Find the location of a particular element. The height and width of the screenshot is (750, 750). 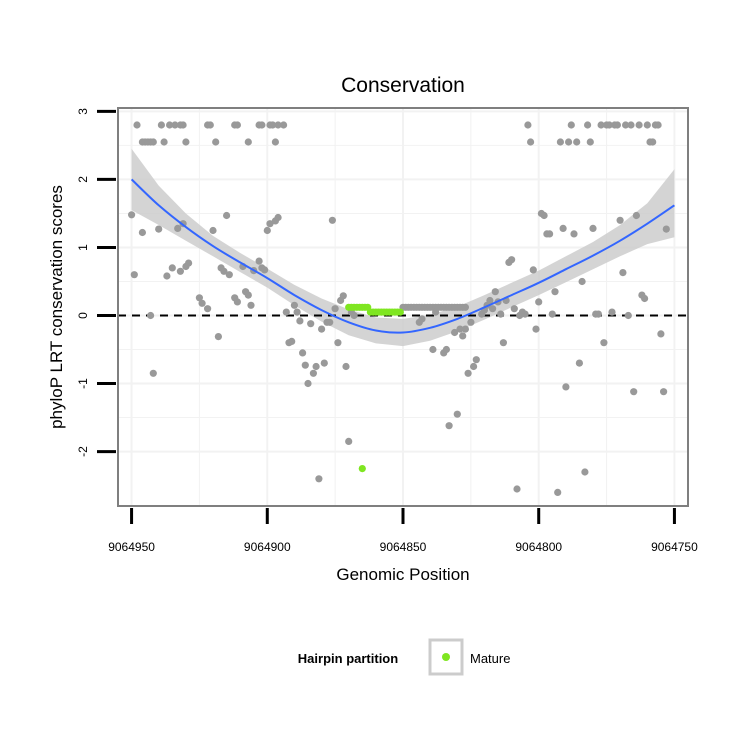

x-tick-label: 9064900 is located at coordinates (267, 547).